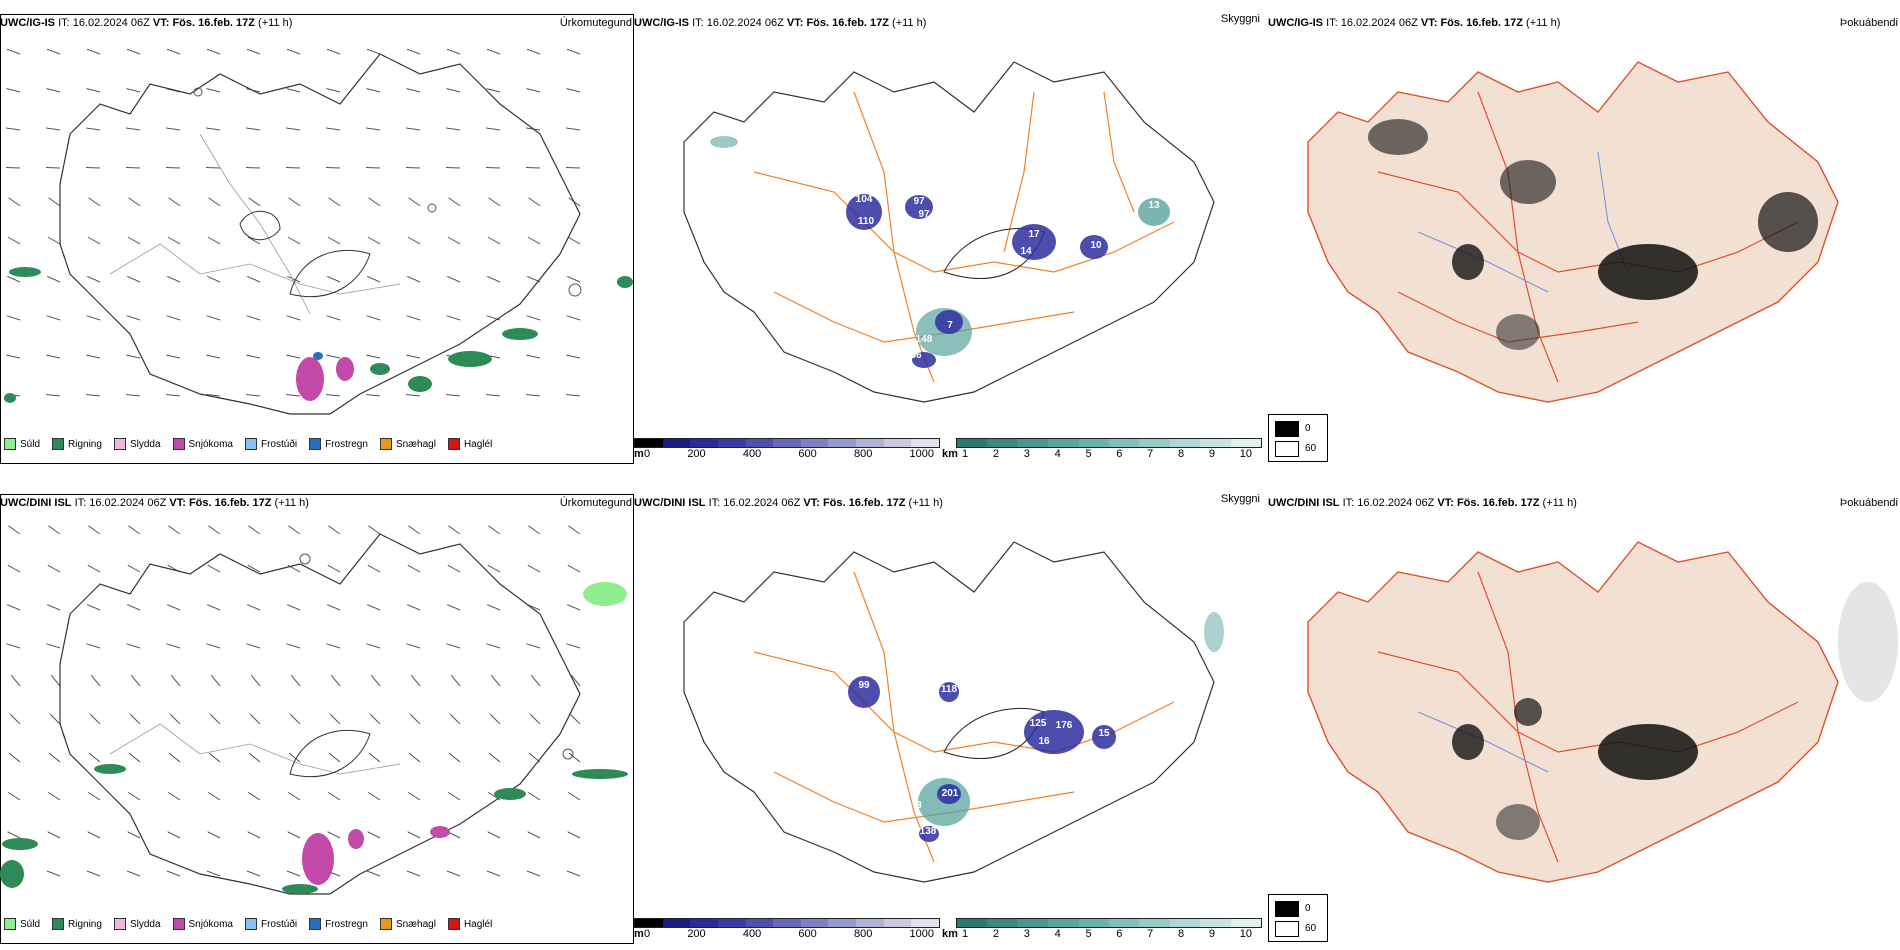  What do you see at coordinates (338, 924) in the screenshot?
I see `legend-item: Frostregn` at bounding box center [338, 924].